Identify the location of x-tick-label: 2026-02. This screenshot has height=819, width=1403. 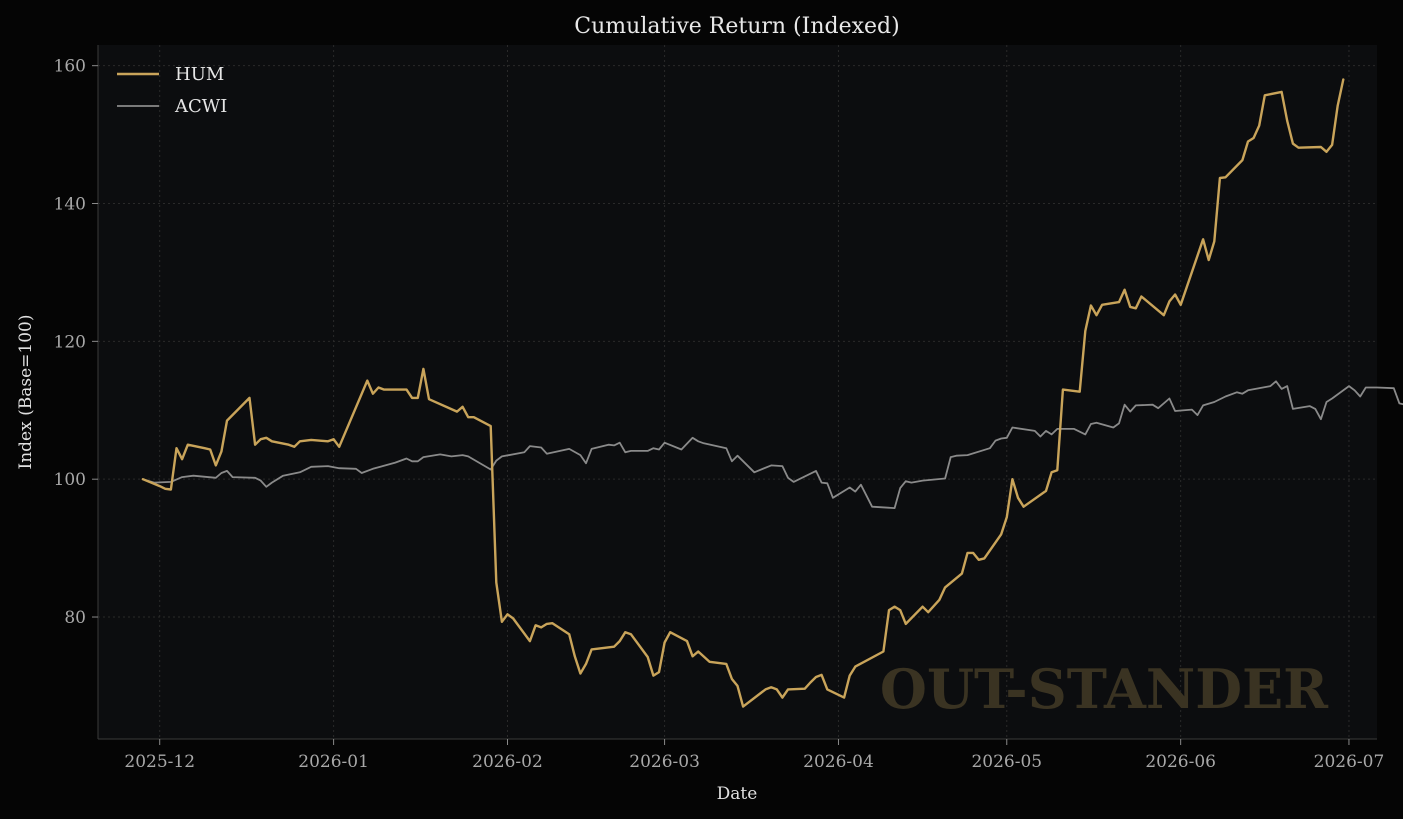
(507, 762).